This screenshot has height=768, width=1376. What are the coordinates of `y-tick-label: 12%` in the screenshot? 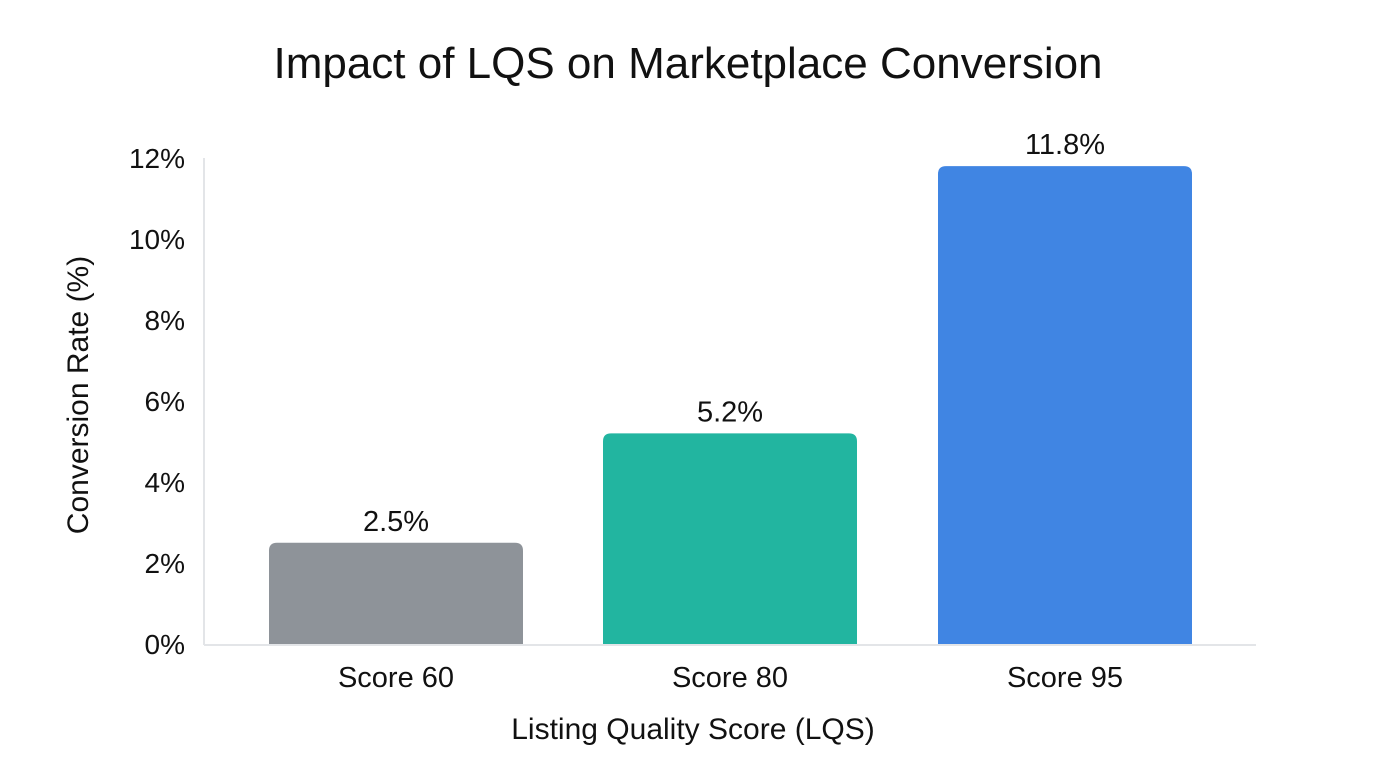 It's located at (157, 158).